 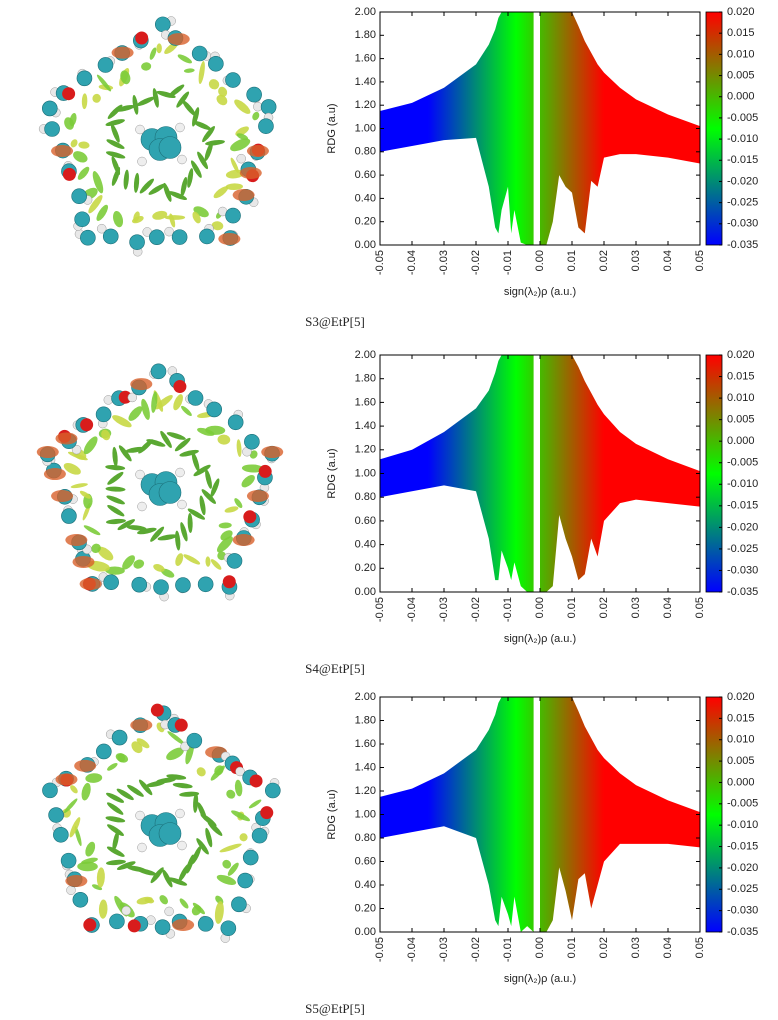 What do you see at coordinates (412, 262) in the screenshot?
I see `x-tick-label: -0.04` at bounding box center [412, 262].